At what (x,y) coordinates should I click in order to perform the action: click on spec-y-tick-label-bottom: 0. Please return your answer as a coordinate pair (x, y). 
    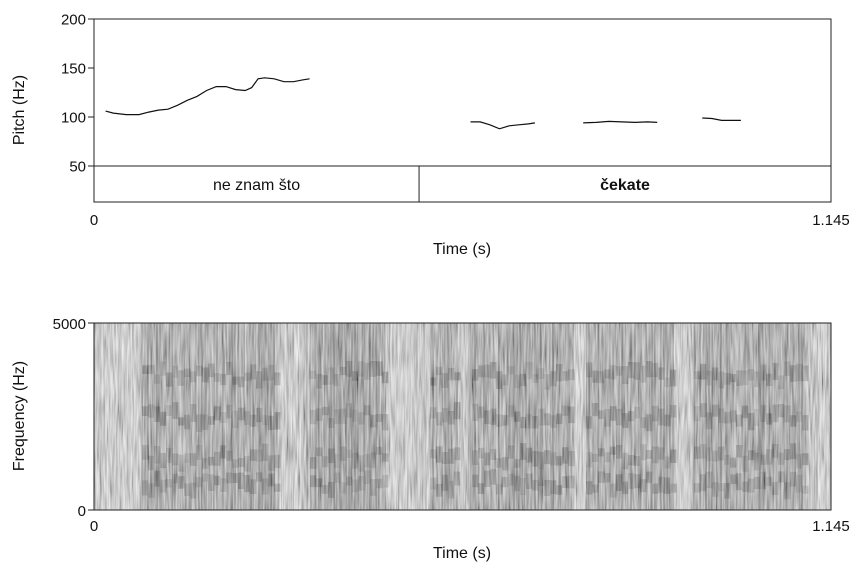
    Looking at the image, I should click on (82, 511).